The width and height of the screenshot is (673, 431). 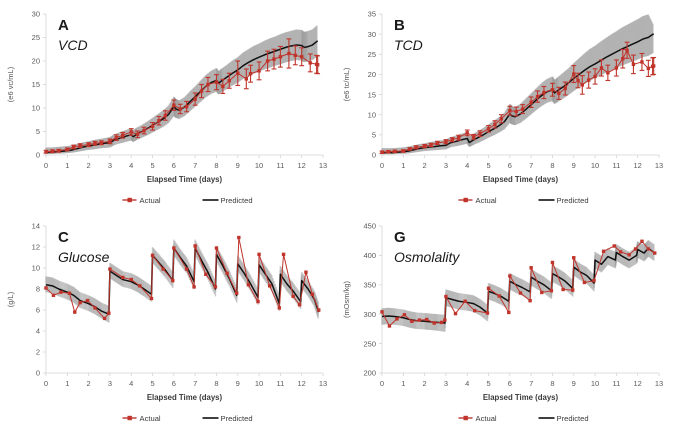 I want to click on actual-line, so click(x=181, y=102).